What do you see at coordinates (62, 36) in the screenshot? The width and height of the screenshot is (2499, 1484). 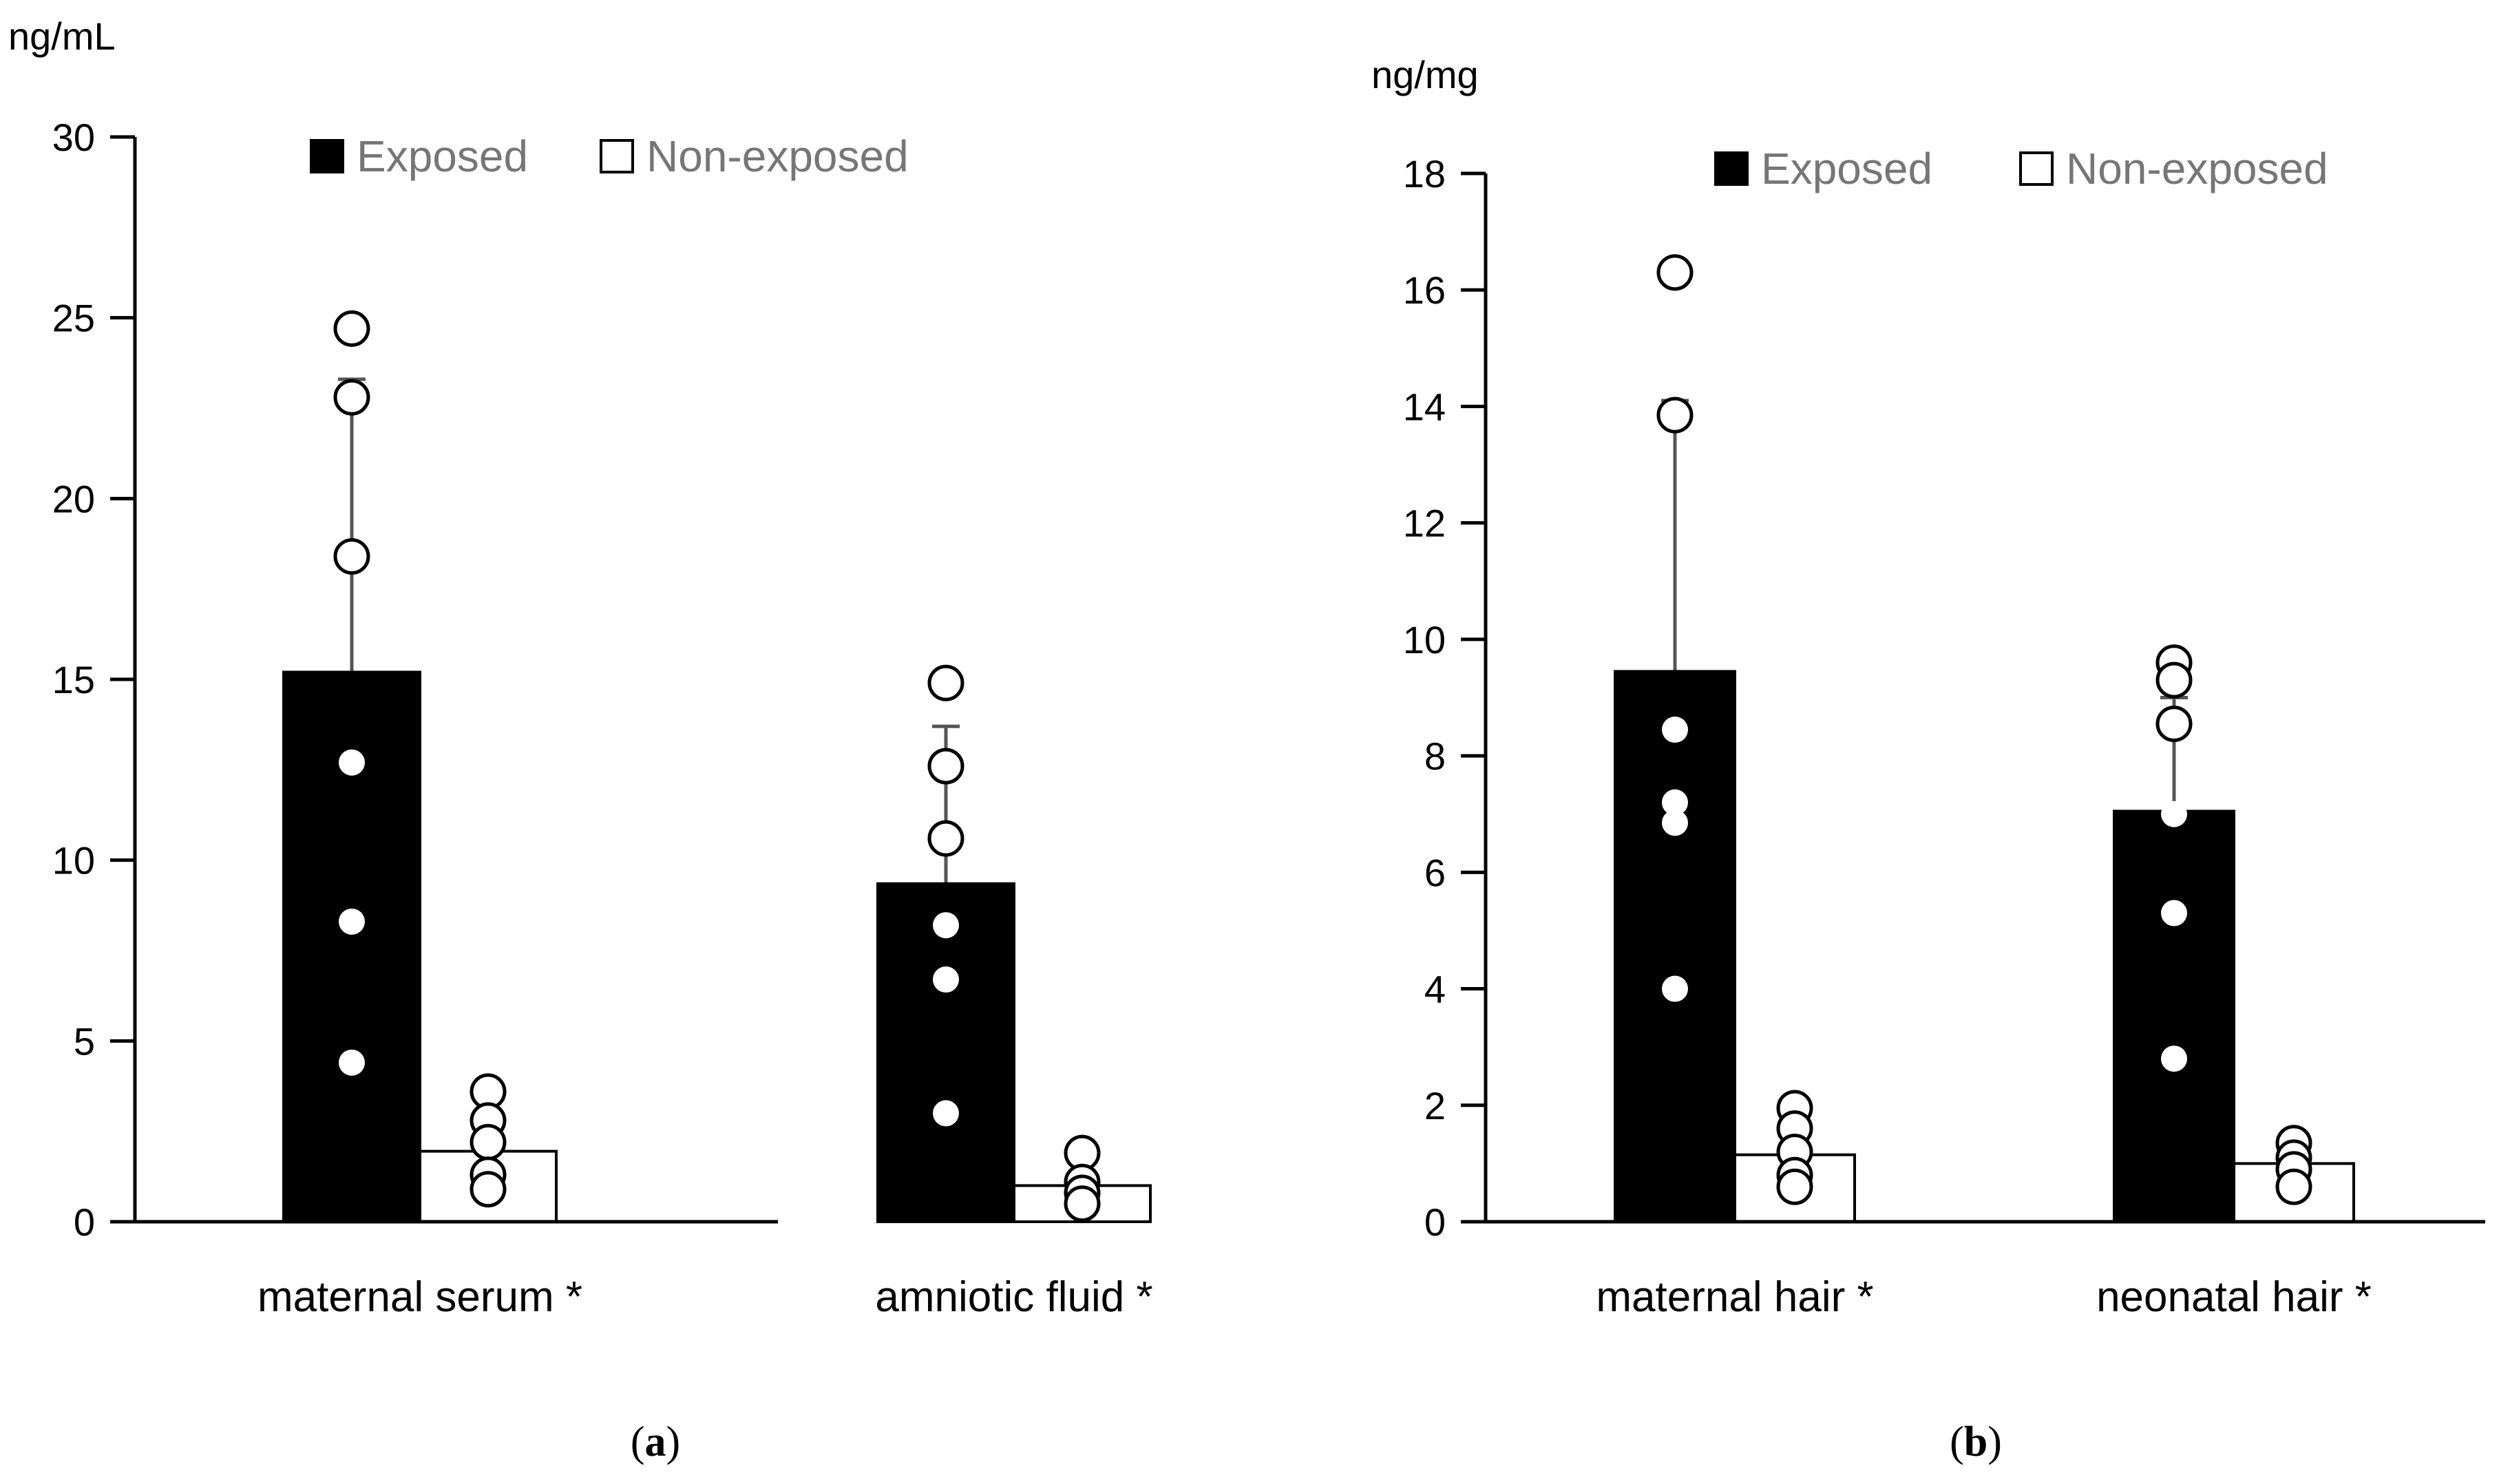 I see `y-axis-unit-label: ng/mL` at bounding box center [62, 36].